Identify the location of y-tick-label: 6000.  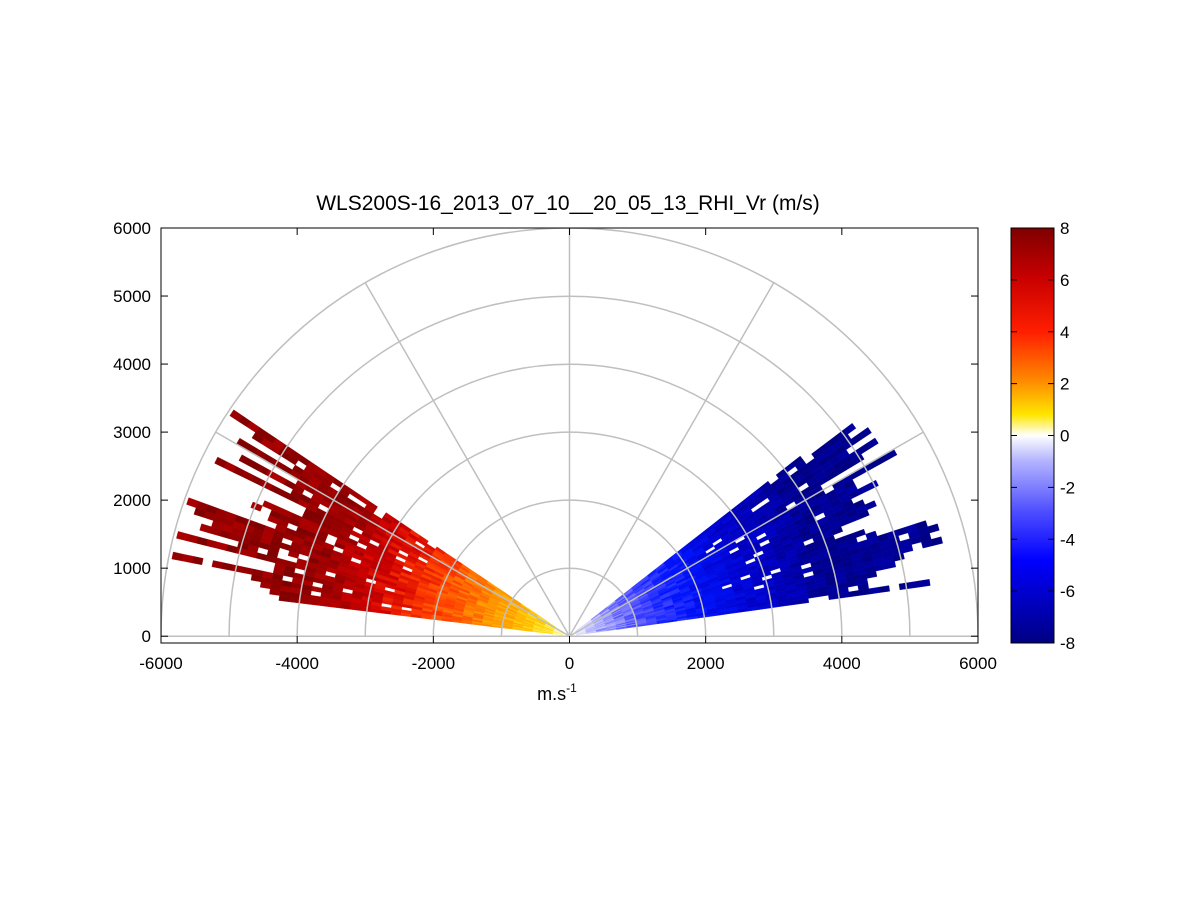
(132, 228).